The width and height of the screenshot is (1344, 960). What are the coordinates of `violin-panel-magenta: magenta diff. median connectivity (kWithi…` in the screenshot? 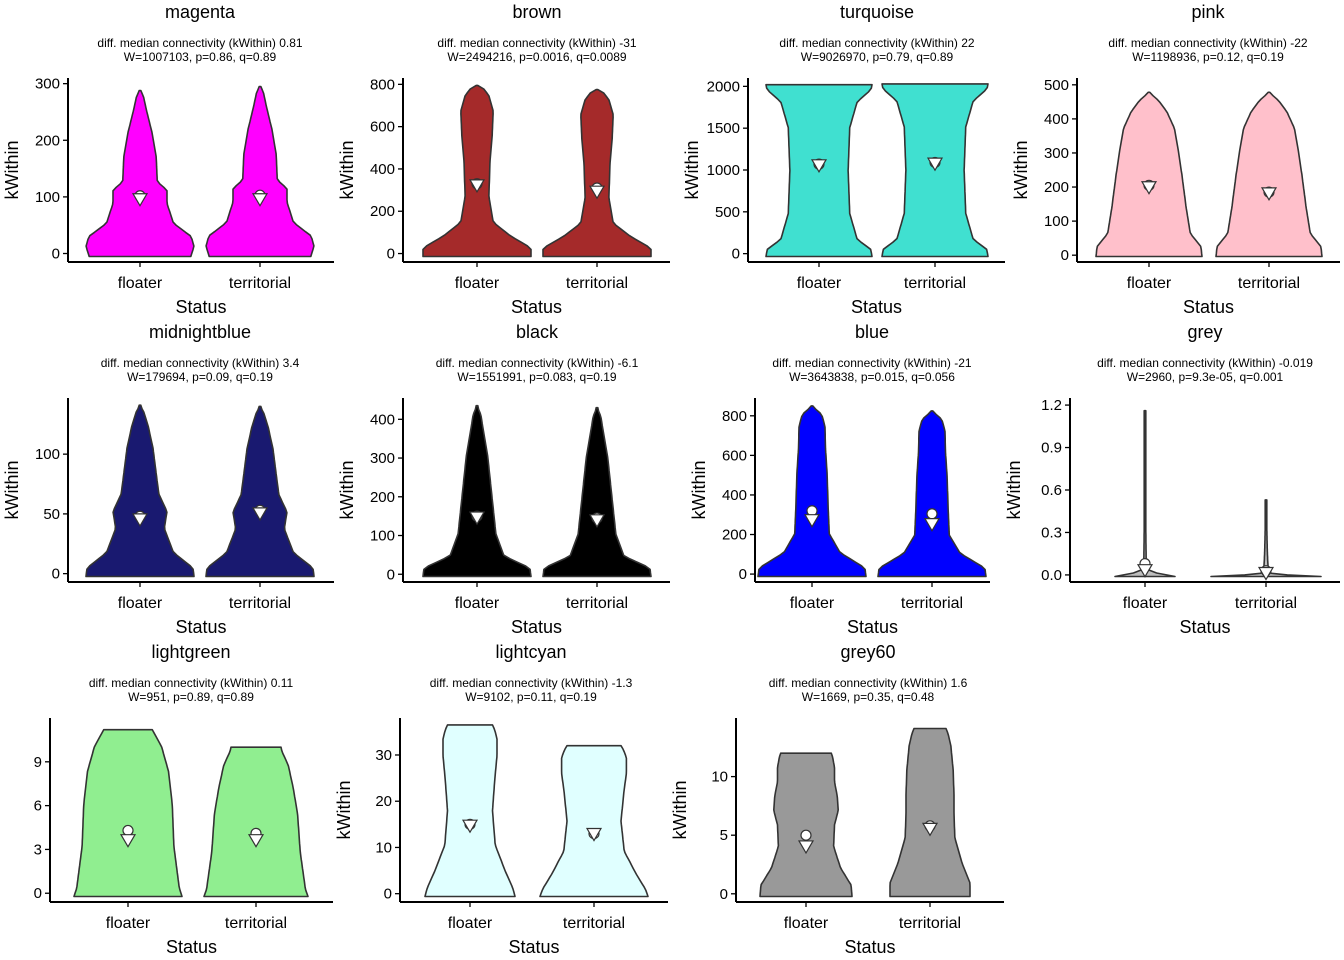 It's located at (168, 159).